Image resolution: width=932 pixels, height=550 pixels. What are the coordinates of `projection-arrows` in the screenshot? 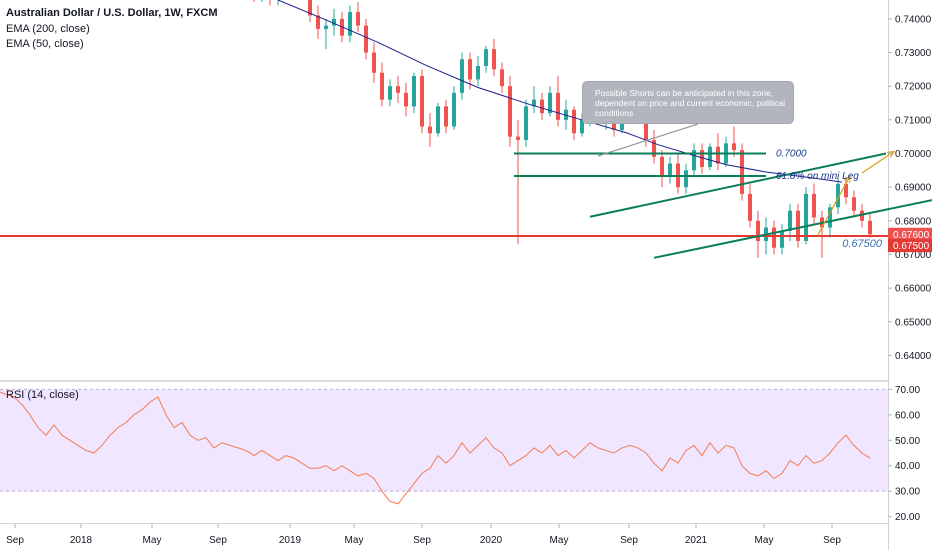 It's located at (856, 193).